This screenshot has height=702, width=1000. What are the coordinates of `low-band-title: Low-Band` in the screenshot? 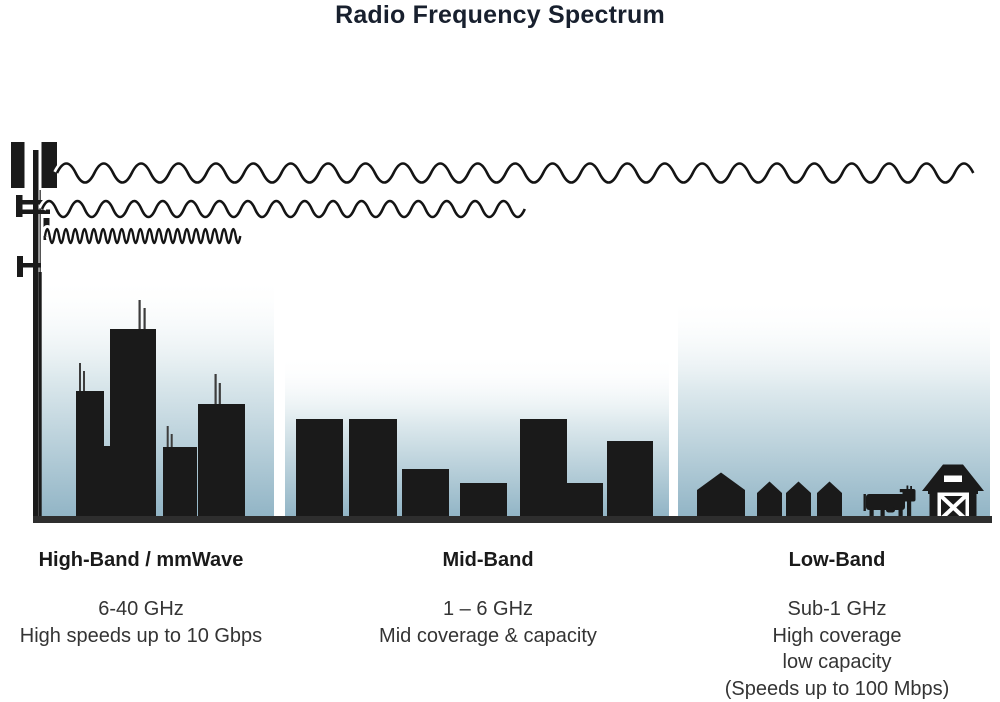 It's located at (837, 560).